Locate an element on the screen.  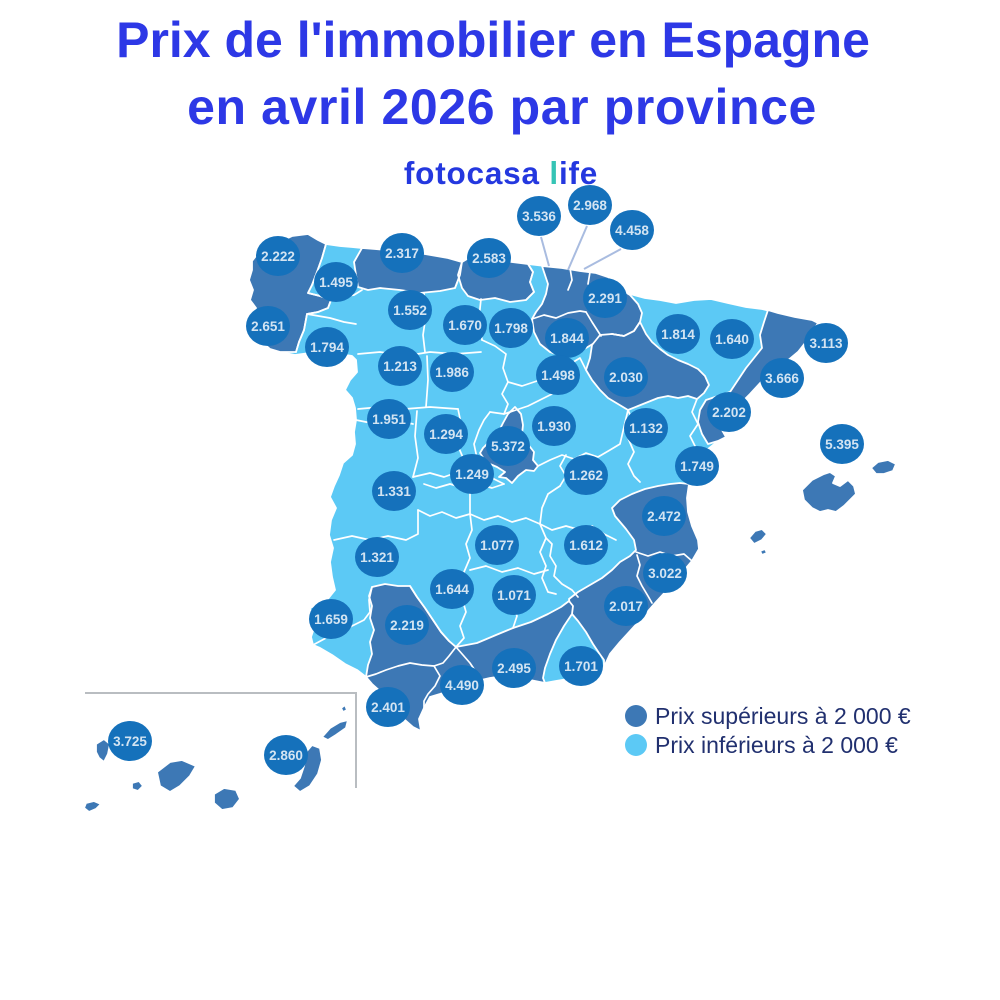
svg-text: 1.294 is located at coordinates (446, 434).